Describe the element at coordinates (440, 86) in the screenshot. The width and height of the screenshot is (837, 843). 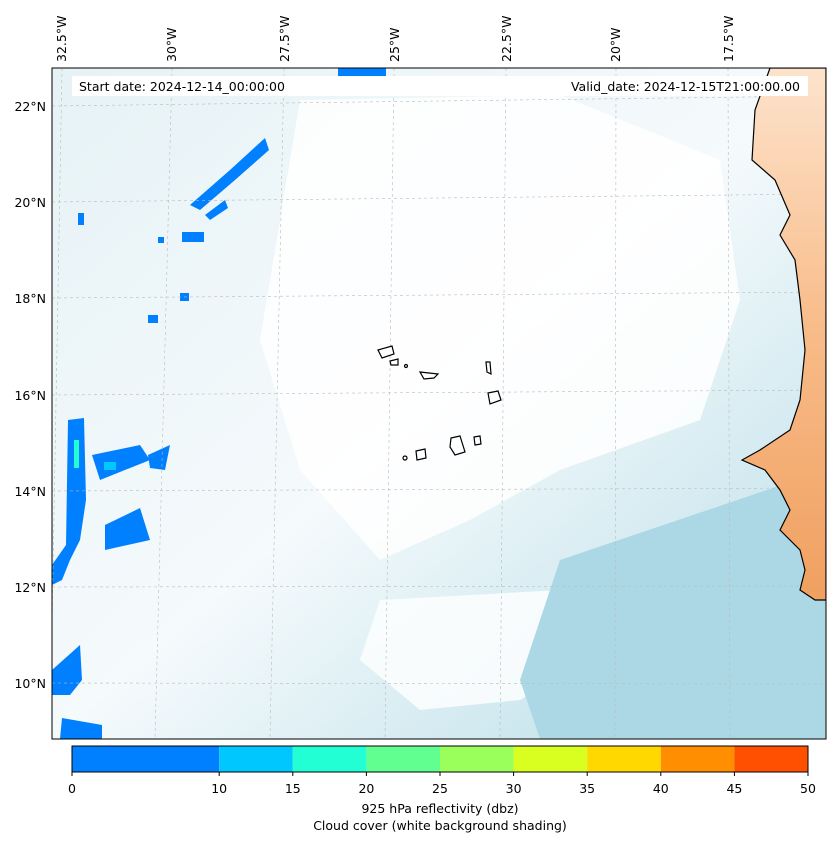
I see `header-box` at that location.